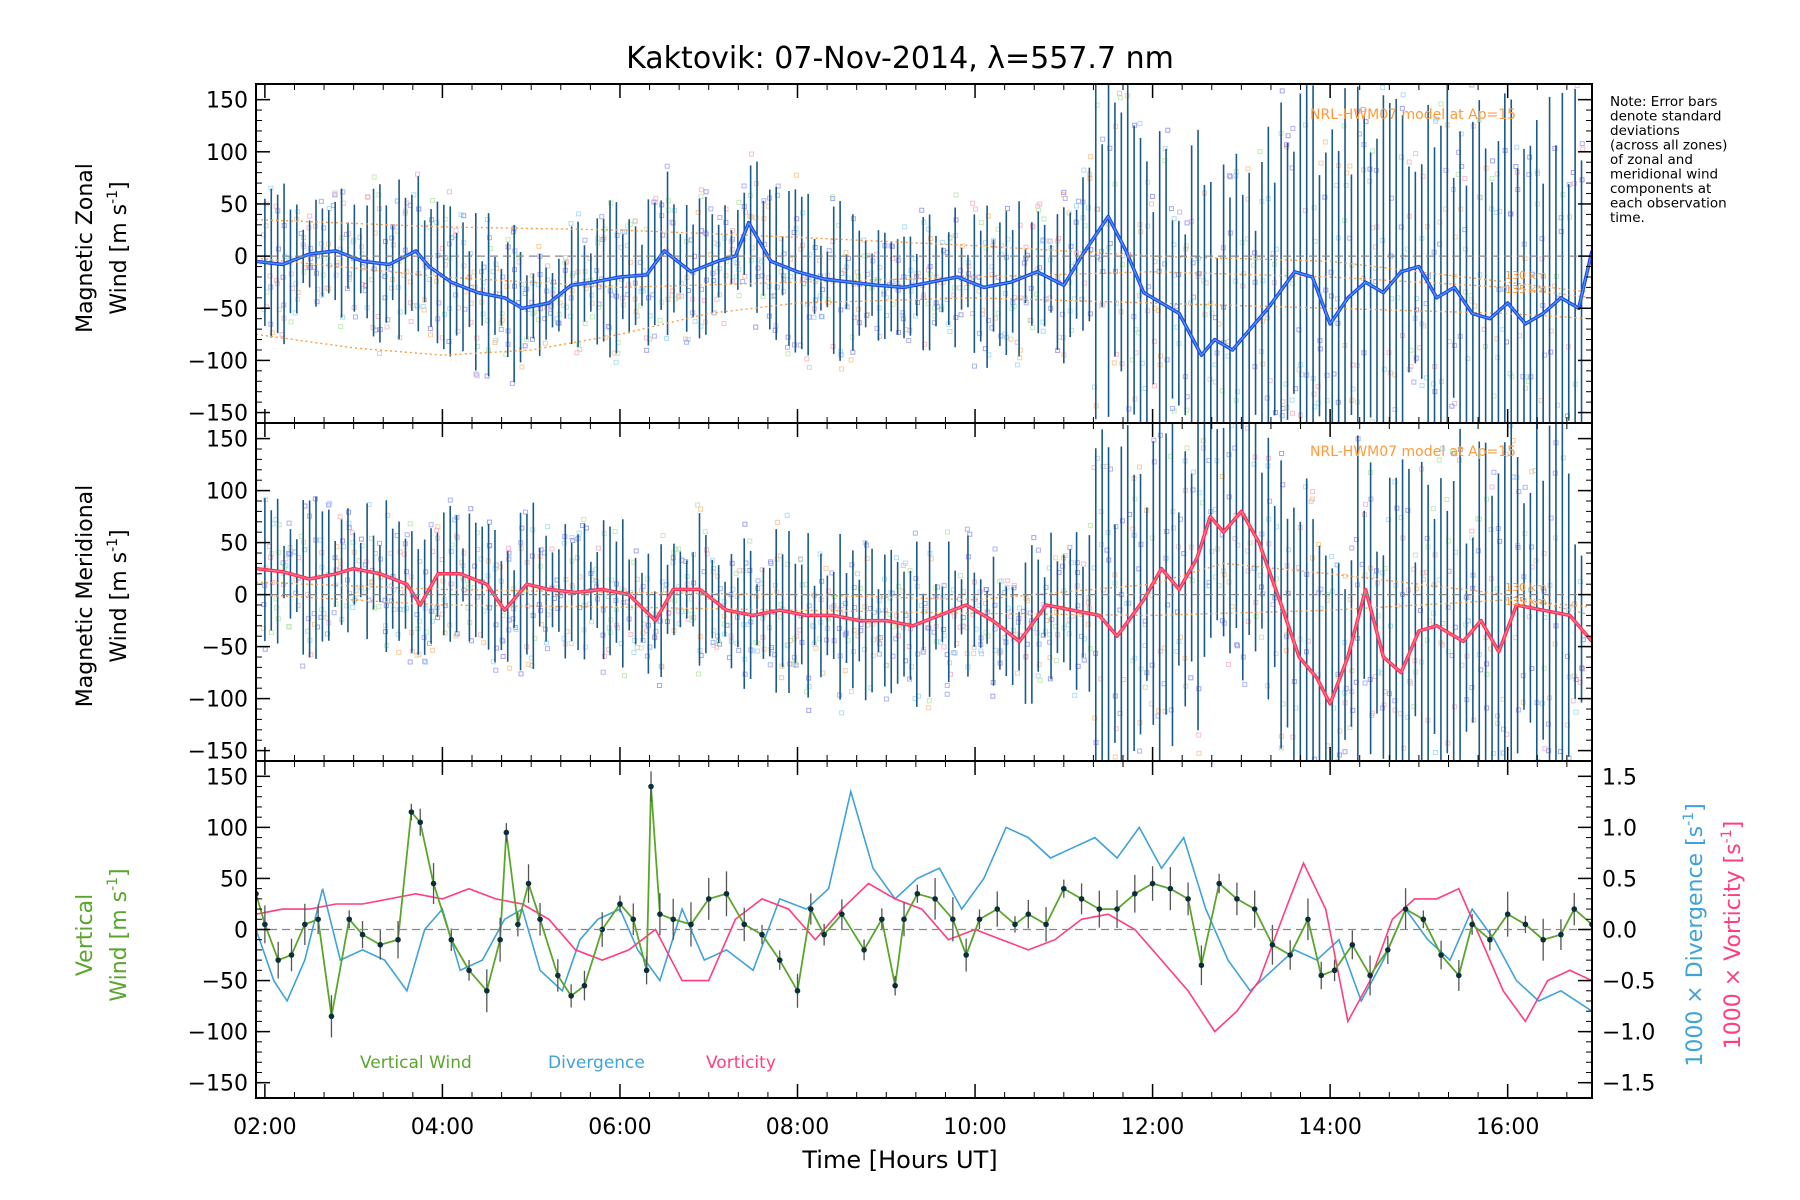 This screenshot has height=1200, width=1800. I want to click on panel-3-ytick-label: 0, so click(241, 931).